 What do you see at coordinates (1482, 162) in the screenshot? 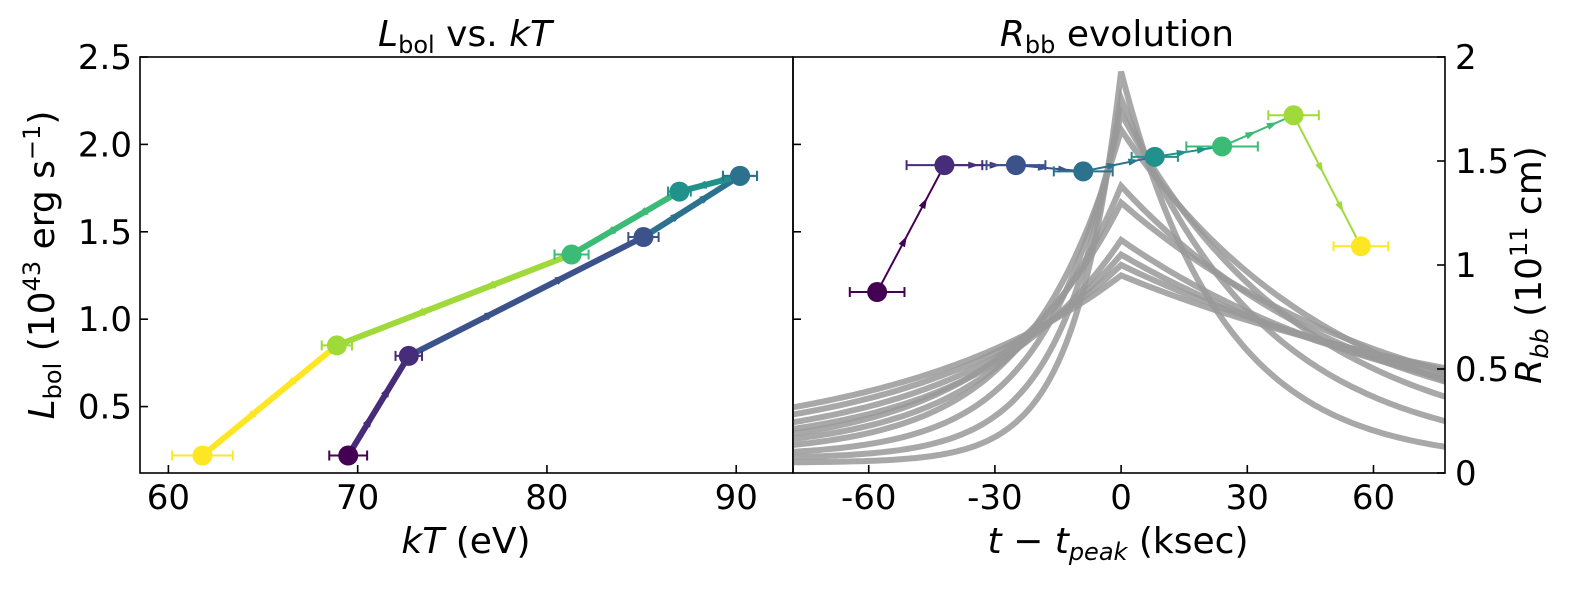
I see `right-y-tick-label: 1.5` at bounding box center [1482, 162].